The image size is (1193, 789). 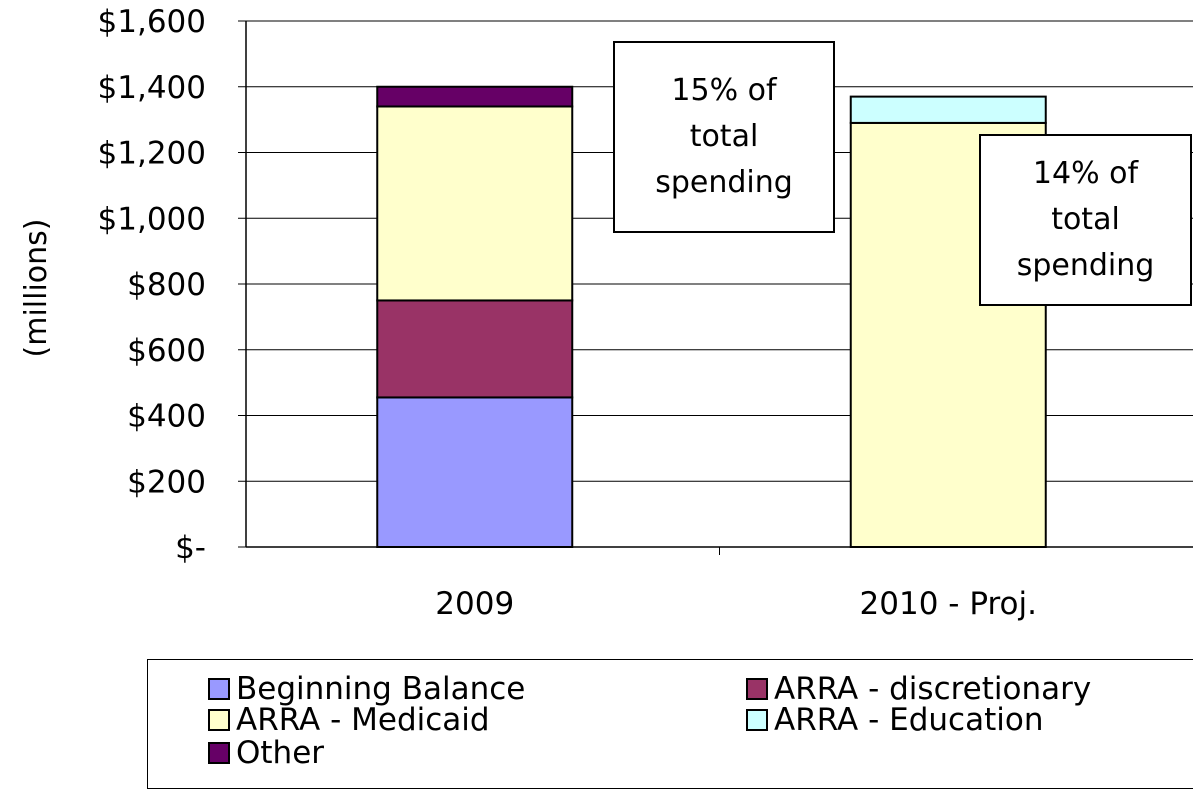 I want to click on y-tick-label: $1,000, so click(x=152, y=219).